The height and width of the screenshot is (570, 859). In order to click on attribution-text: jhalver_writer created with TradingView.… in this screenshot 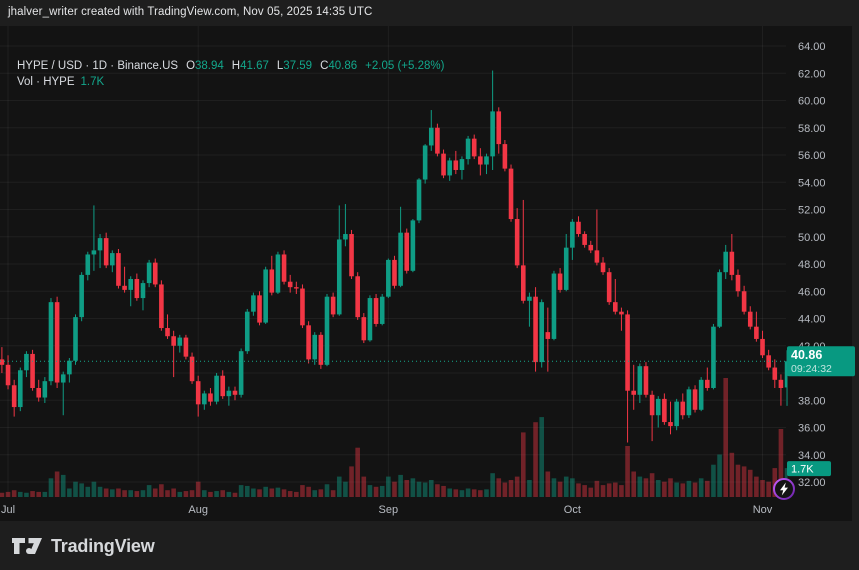, I will do `click(190, 12)`.